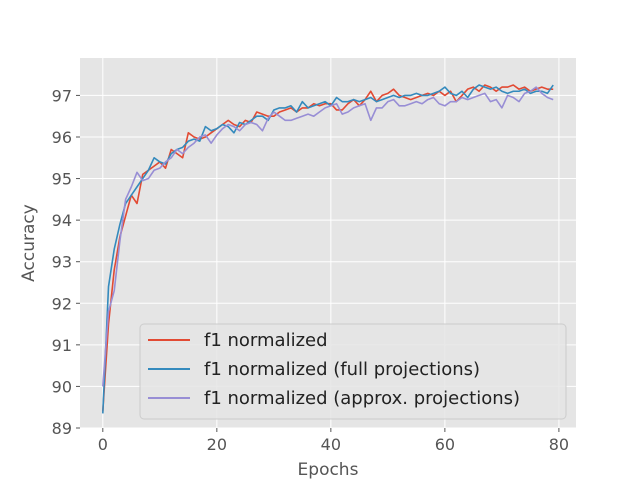  What do you see at coordinates (331, 444) in the screenshot?
I see `x-tick-label: 40` at bounding box center [331, 444].